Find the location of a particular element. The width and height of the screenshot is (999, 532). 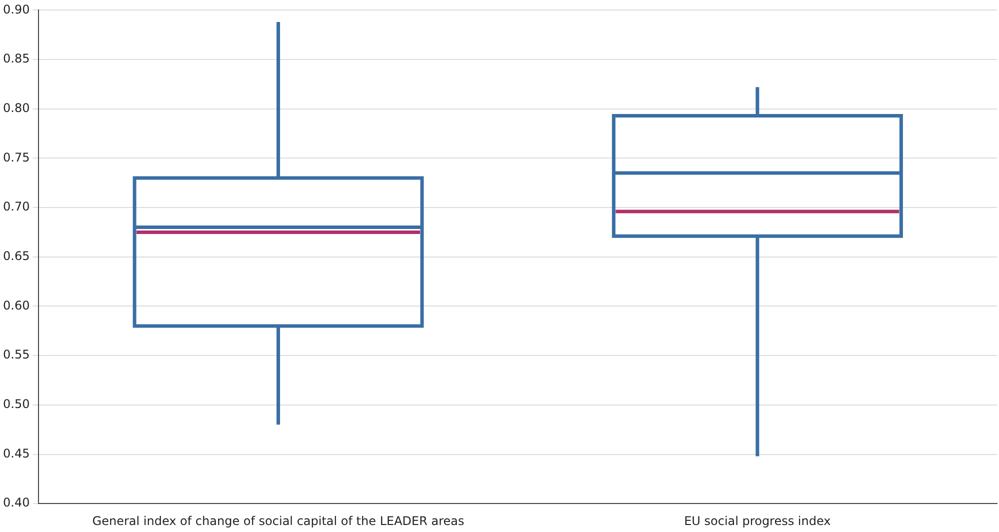

y-tick-label: 0.80 is located at coordinates (16, 108).